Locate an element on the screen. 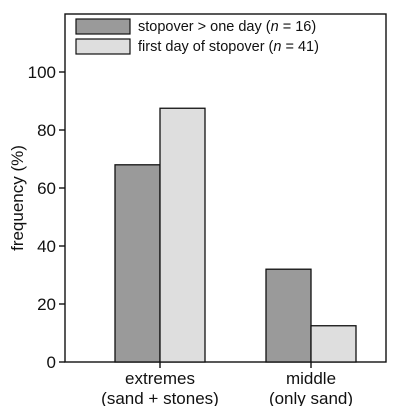 This screenshot has height=411, width=396. x-category-label: extremes (sand + stones) is located at coordinates (160, 387).